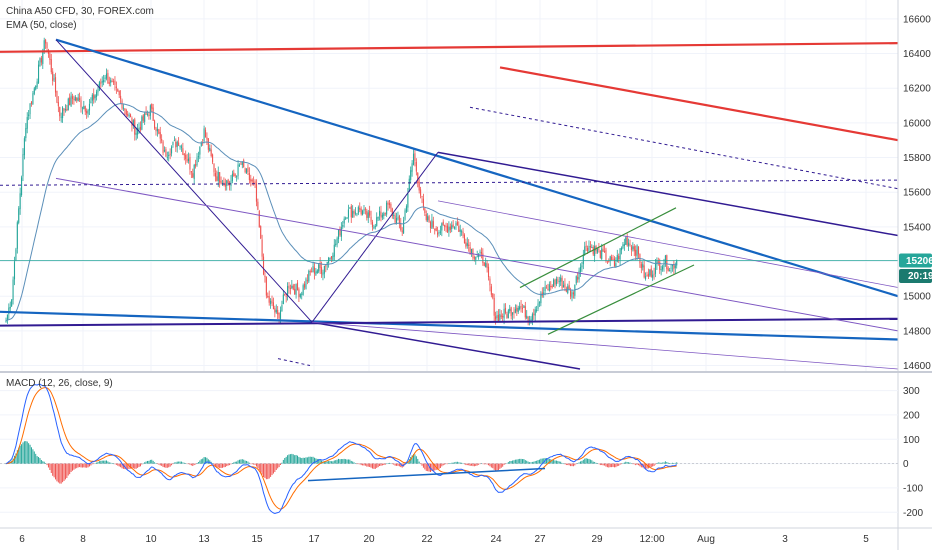  What do you see at coordinates (204, 539) in the screenshot?
I see `time-tick-label: 13` at bounding box center [204, 539].